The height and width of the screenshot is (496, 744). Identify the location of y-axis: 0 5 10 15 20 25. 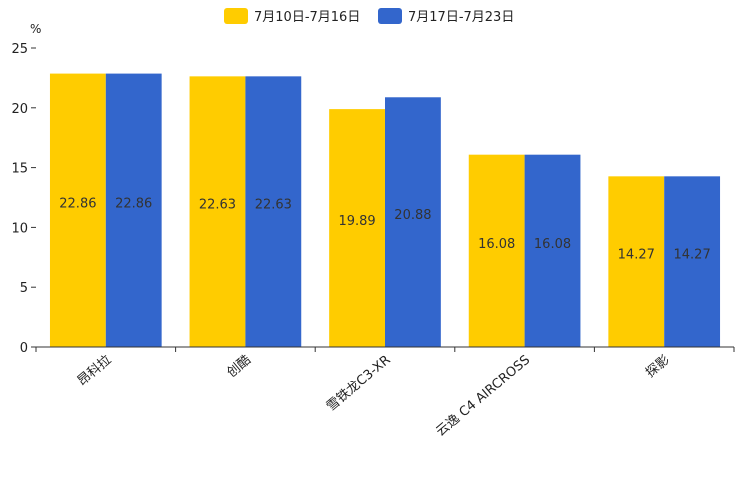
(23, 199).